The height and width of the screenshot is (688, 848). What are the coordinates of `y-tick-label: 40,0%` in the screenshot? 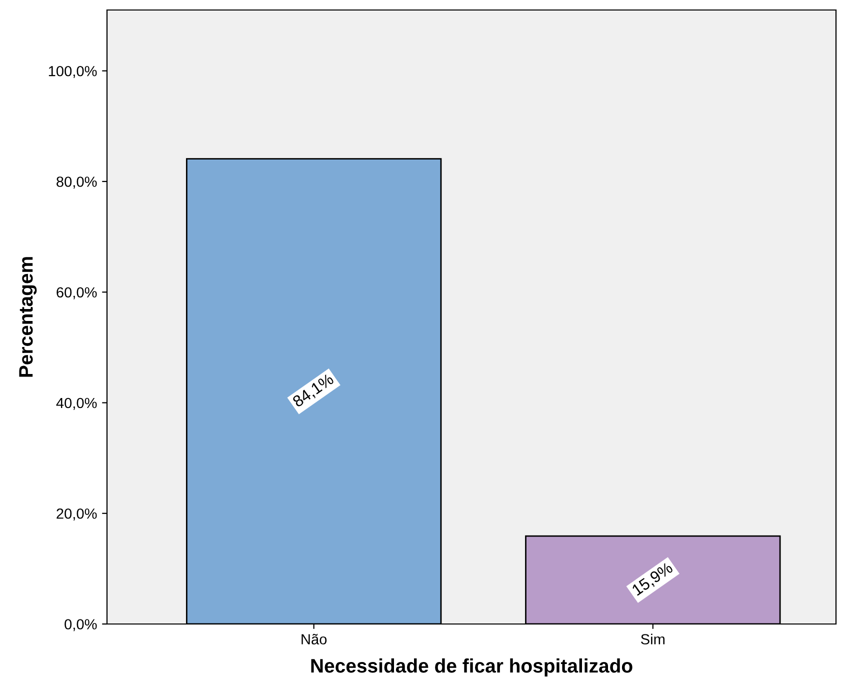 It's located at (76, 404).